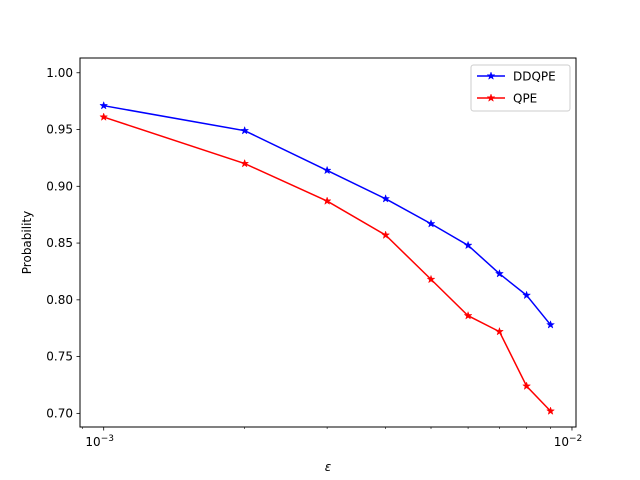 This screenshot has height=480, width=640. Describe the element at coordinates (333, 438) in the screenshot. I see `x-major-ticks: 10⁻³ 10⁻²` at that location.